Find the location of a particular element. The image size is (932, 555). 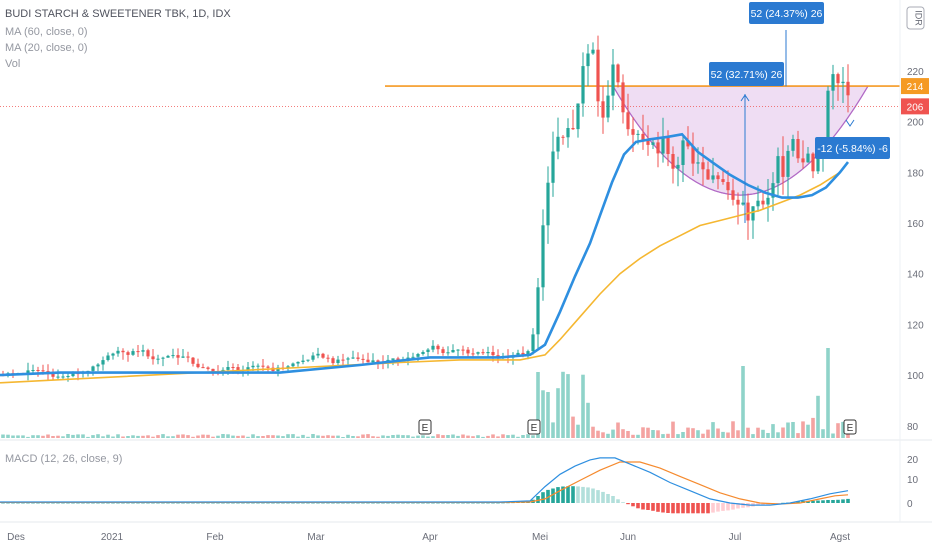

legend-macd: MACD (12, 26, close, 9) is located at coordinates (64, 459).